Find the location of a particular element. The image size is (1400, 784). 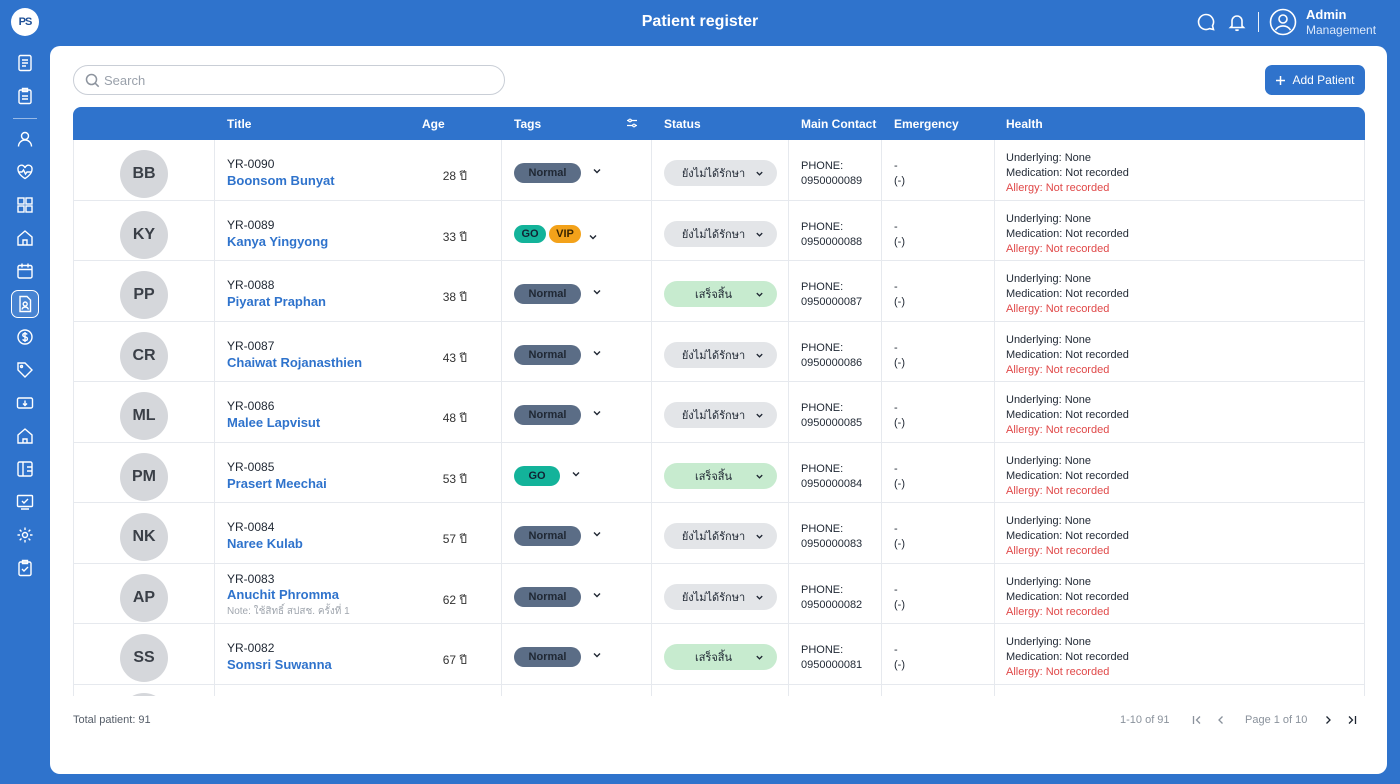

sidebar-clipboard-icon is located at coordinates (25, 96).